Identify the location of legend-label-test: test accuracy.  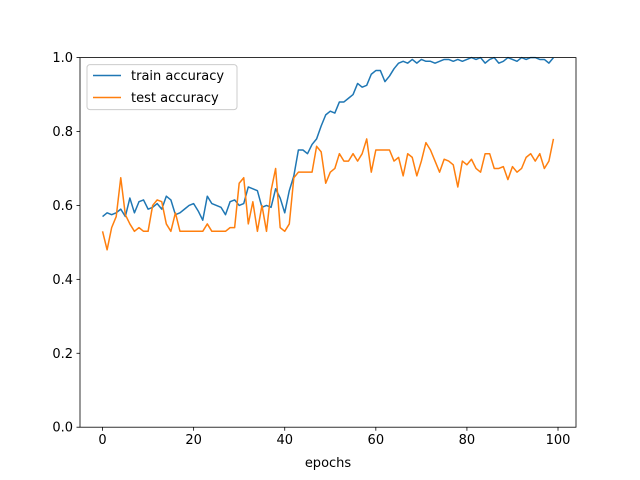
(175, 98).